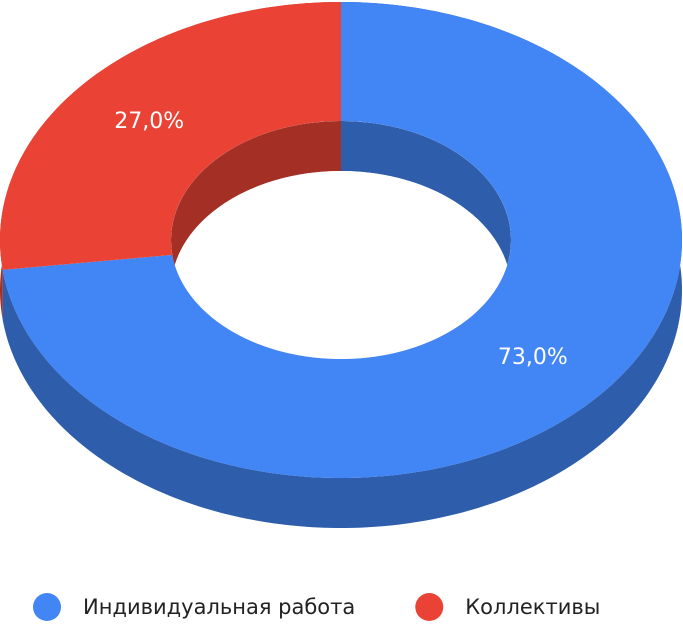  I want to click on value-label: 73,0%, so click(533, 357).